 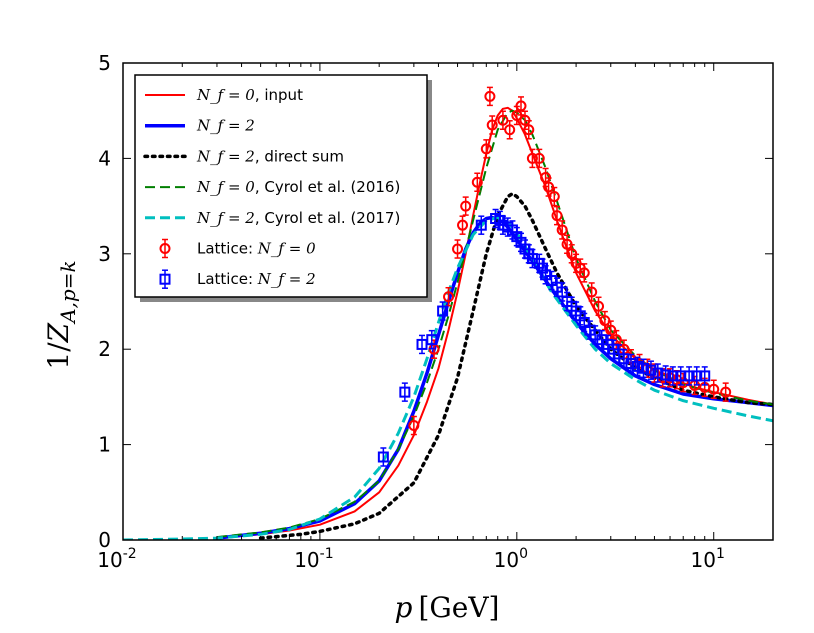 What do you see at coordinates (227, 249) in the screenshot?
I see `legend-label-prefix: Lattice:` at bounding box center [227, 249].